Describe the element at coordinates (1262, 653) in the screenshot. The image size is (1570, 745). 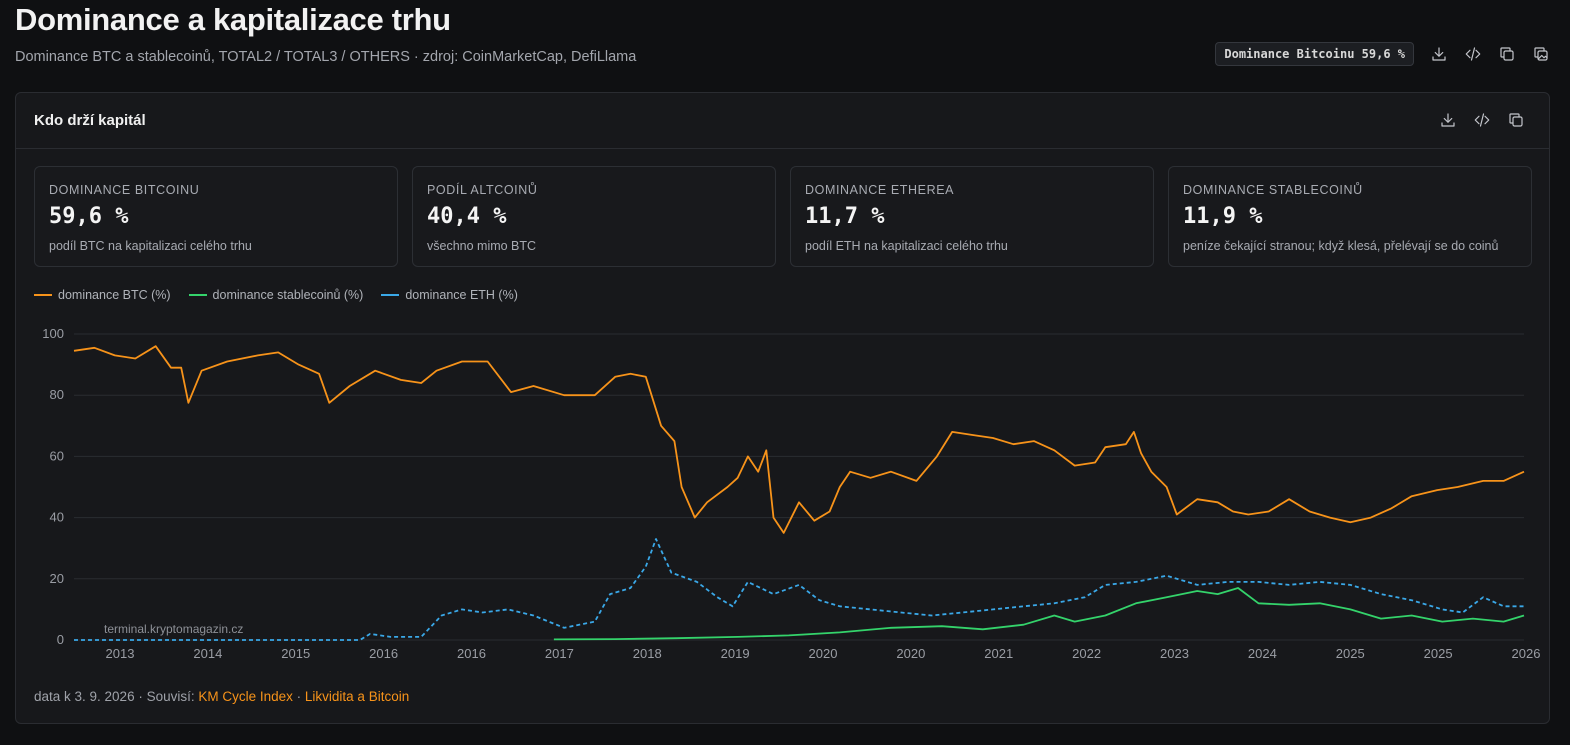
I see `x-tick-label: 2024` at that location.